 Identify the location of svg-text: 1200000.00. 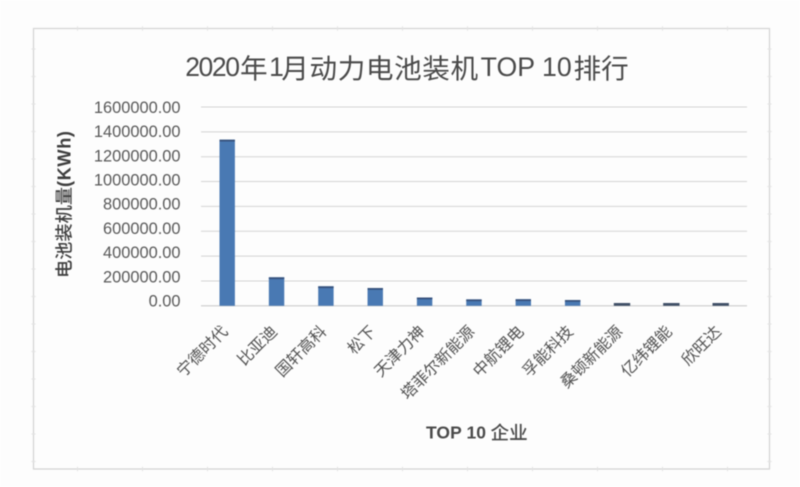
(137, 156).